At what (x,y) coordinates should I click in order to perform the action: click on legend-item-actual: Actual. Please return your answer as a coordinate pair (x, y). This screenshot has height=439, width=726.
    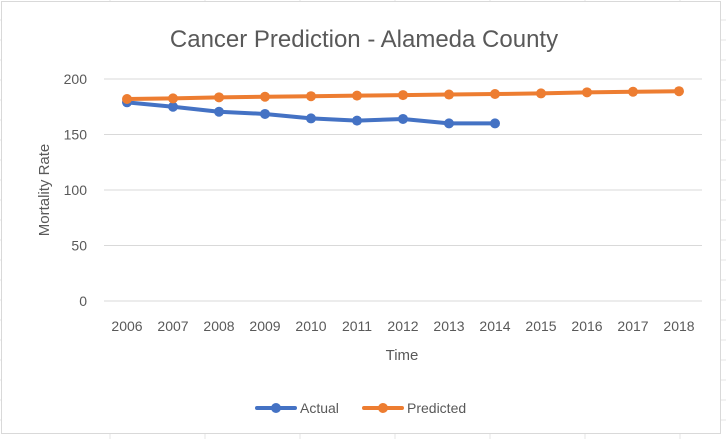
    Looking at the image, I should click on (297, 408).